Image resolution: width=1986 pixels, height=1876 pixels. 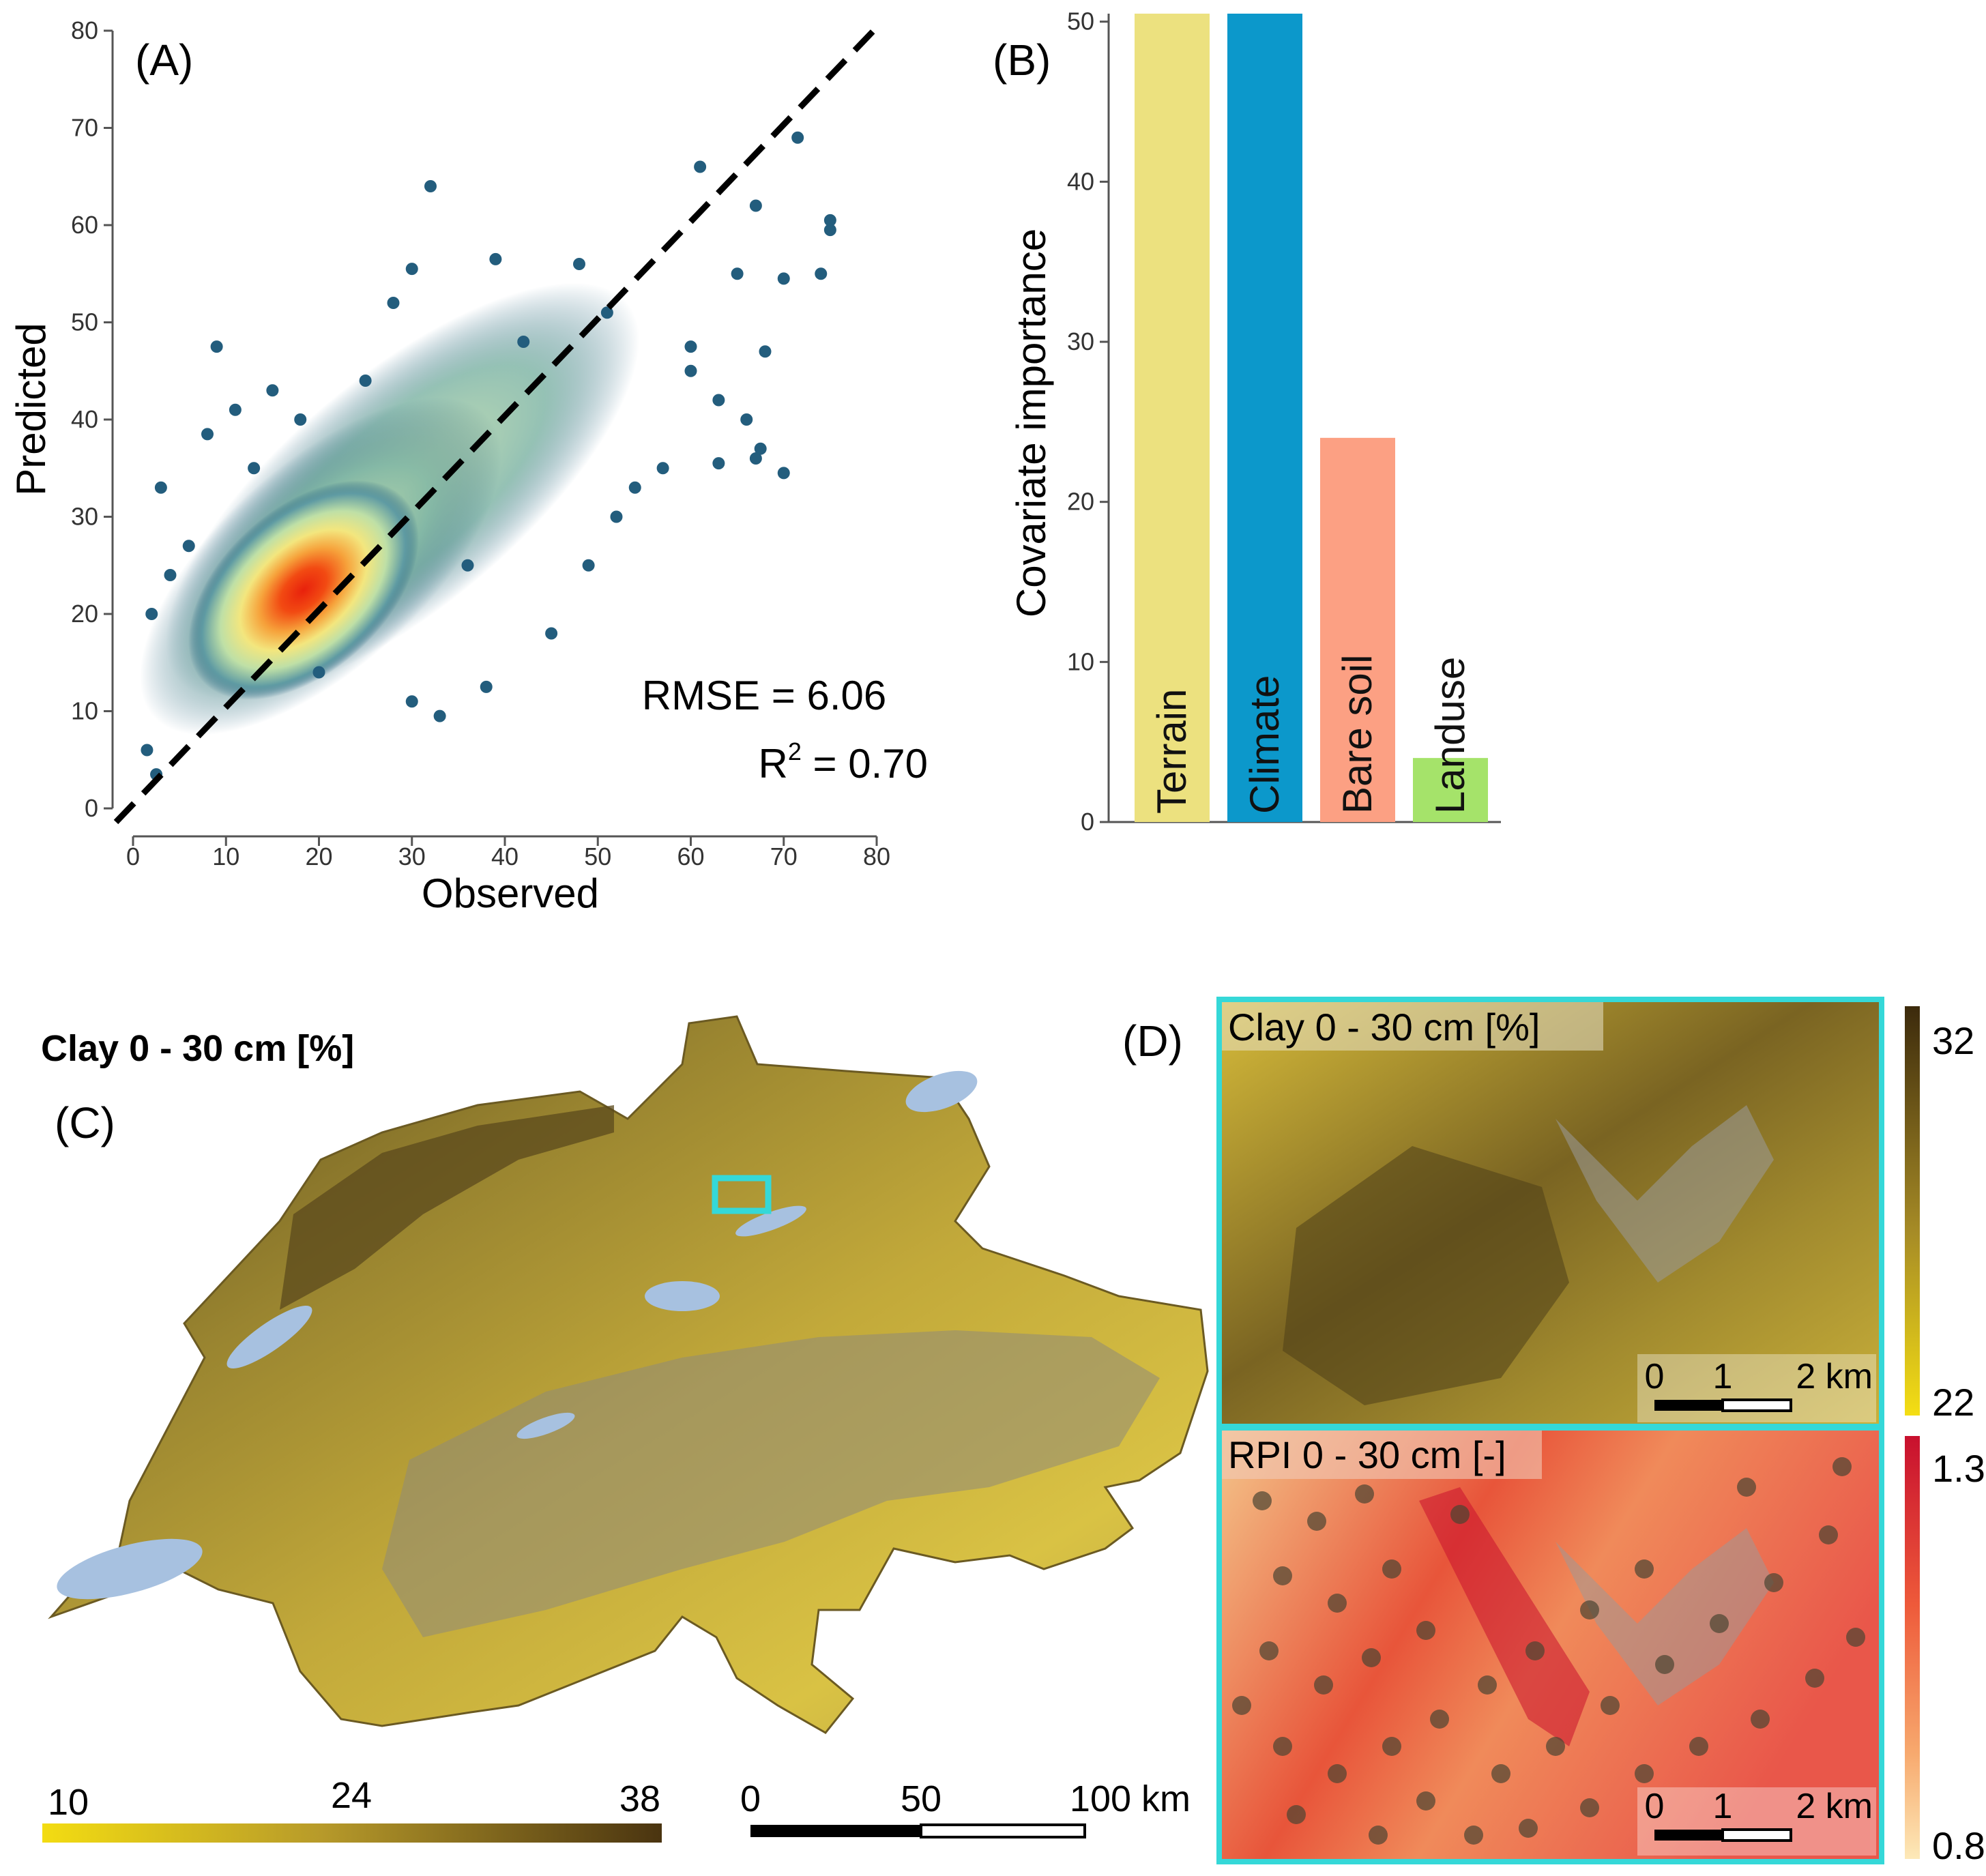 I want to click on b-bar-label: Terrain, so click(x=1172, y=752).